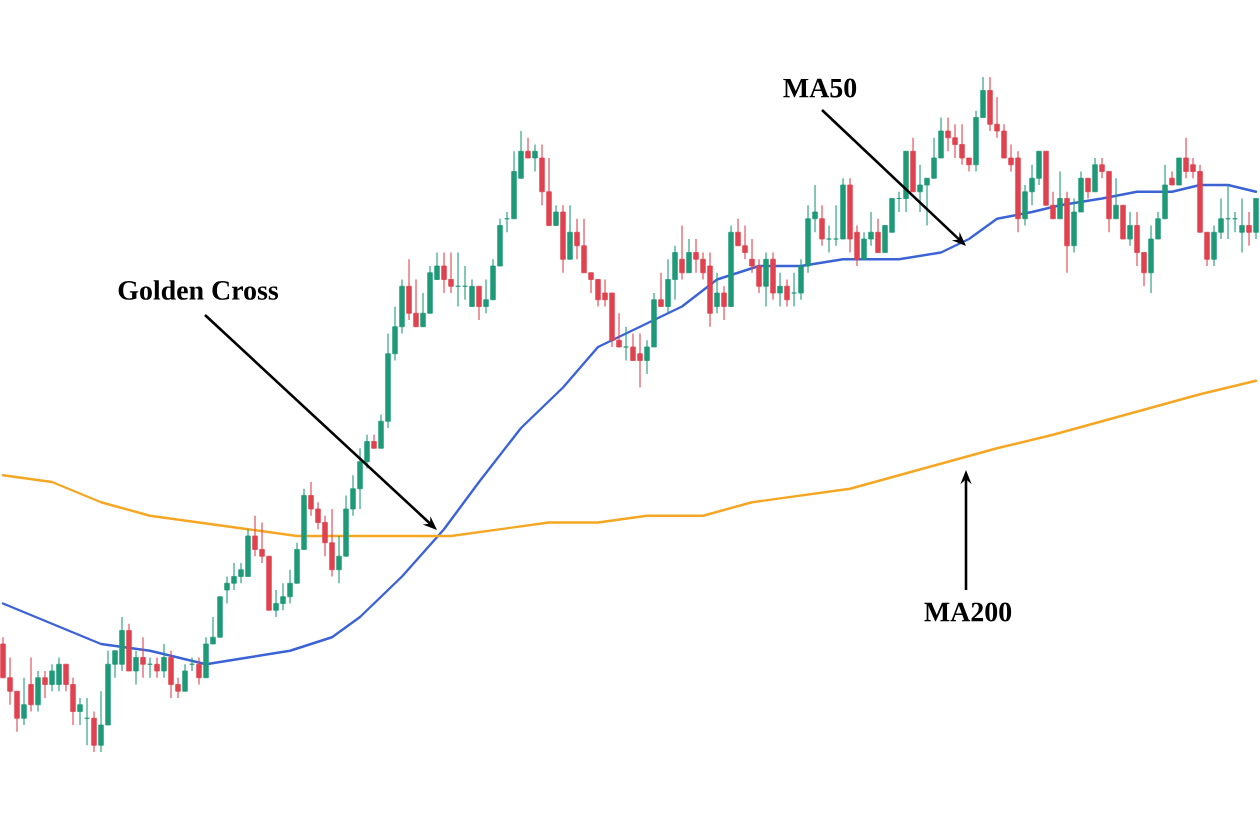 The image size is (1260, 818). Describe the element at coordinates (820, 88) in the screenshot. I see `text: MA50` at that location.